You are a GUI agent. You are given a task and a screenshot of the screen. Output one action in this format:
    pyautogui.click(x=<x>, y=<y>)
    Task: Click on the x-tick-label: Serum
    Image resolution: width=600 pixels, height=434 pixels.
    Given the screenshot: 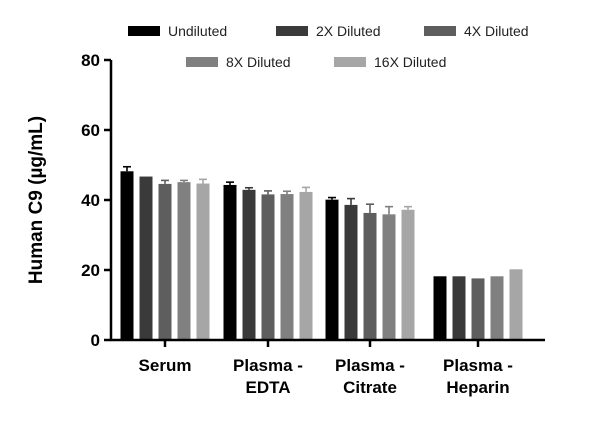 What is the action you would take?
    pyautogui.click(x=165, y=365)
    